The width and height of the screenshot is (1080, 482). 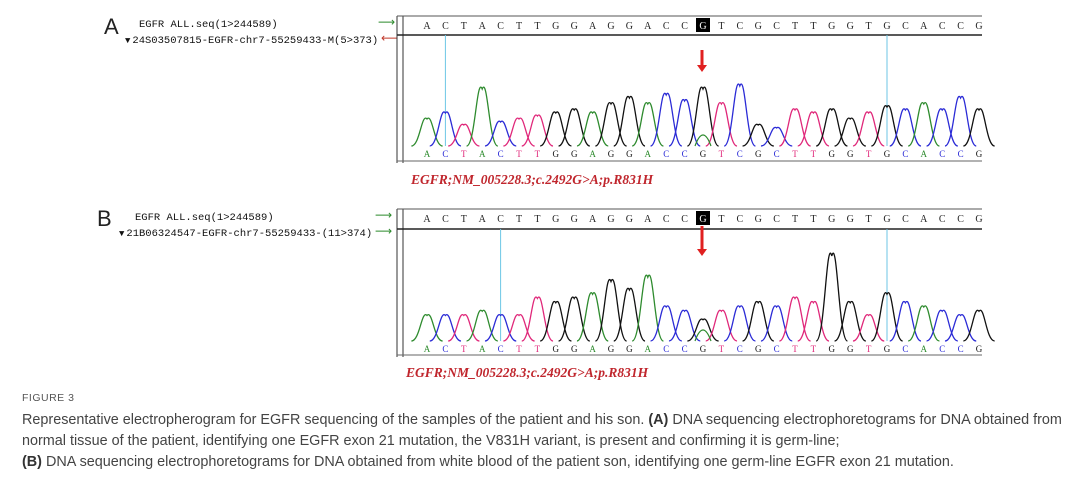 What do you see at coordinates (527, 372) in the screenshot?
I see `variant-annotation: EGFR;NM_005228.3;c.2492G>A;p.R831H` at bounding box center [527, 372].